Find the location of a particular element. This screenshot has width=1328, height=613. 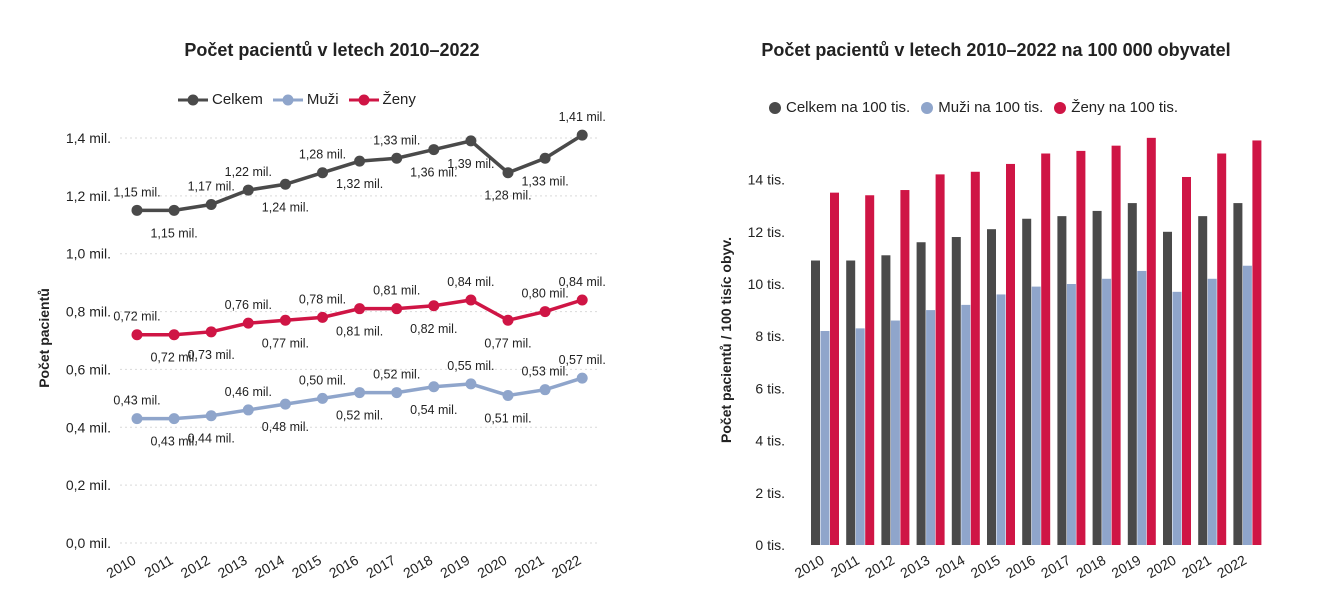

y-tick-label: 10 tis. is located at coordinates (766, 284).